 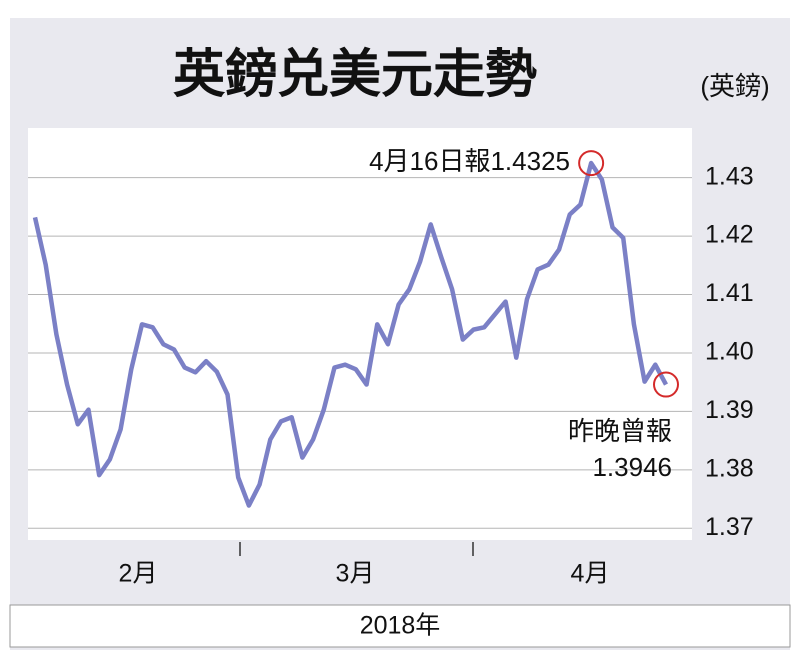 I want to click on y-tick-label: 1.42, so click(x=729, y=235).